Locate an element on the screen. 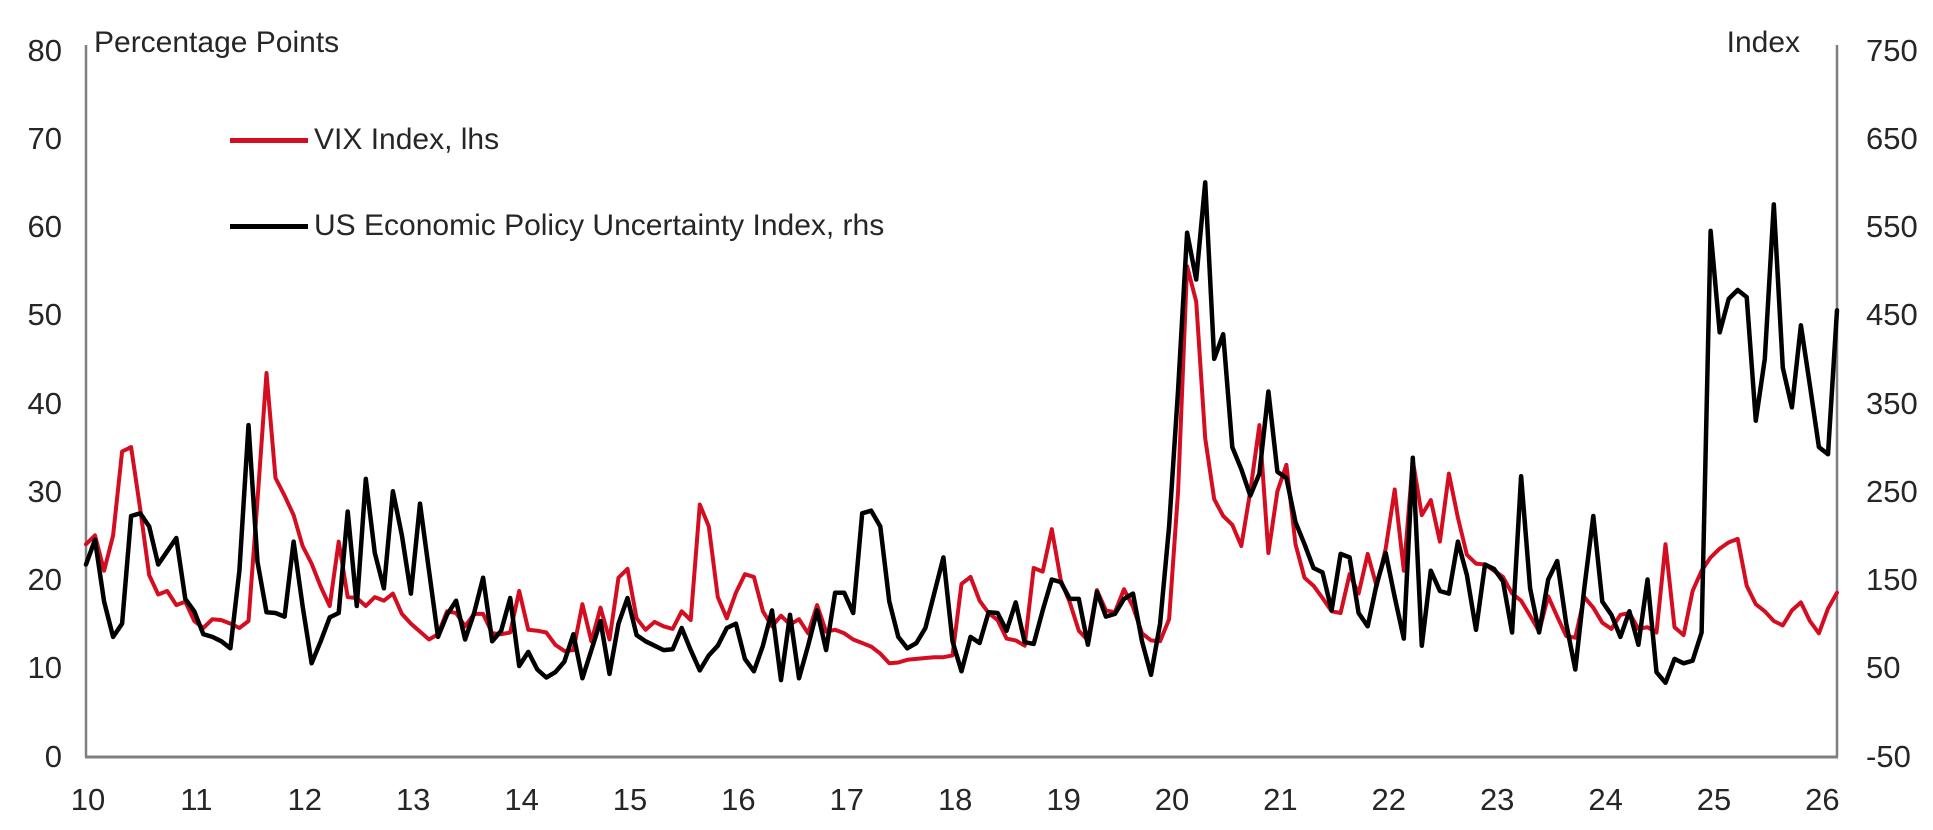 The image size is (1933, 830). x-axis-tick-17: 17 is located at coordinates (847, 799).